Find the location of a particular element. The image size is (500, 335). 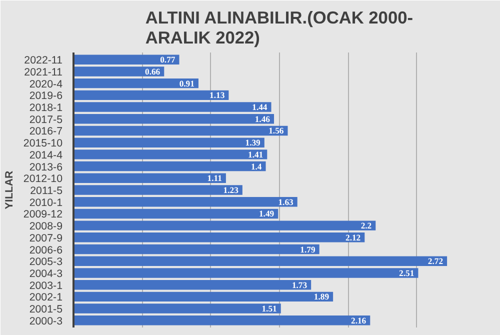

data-label: 2.51 is located at coordinates (406, 273).